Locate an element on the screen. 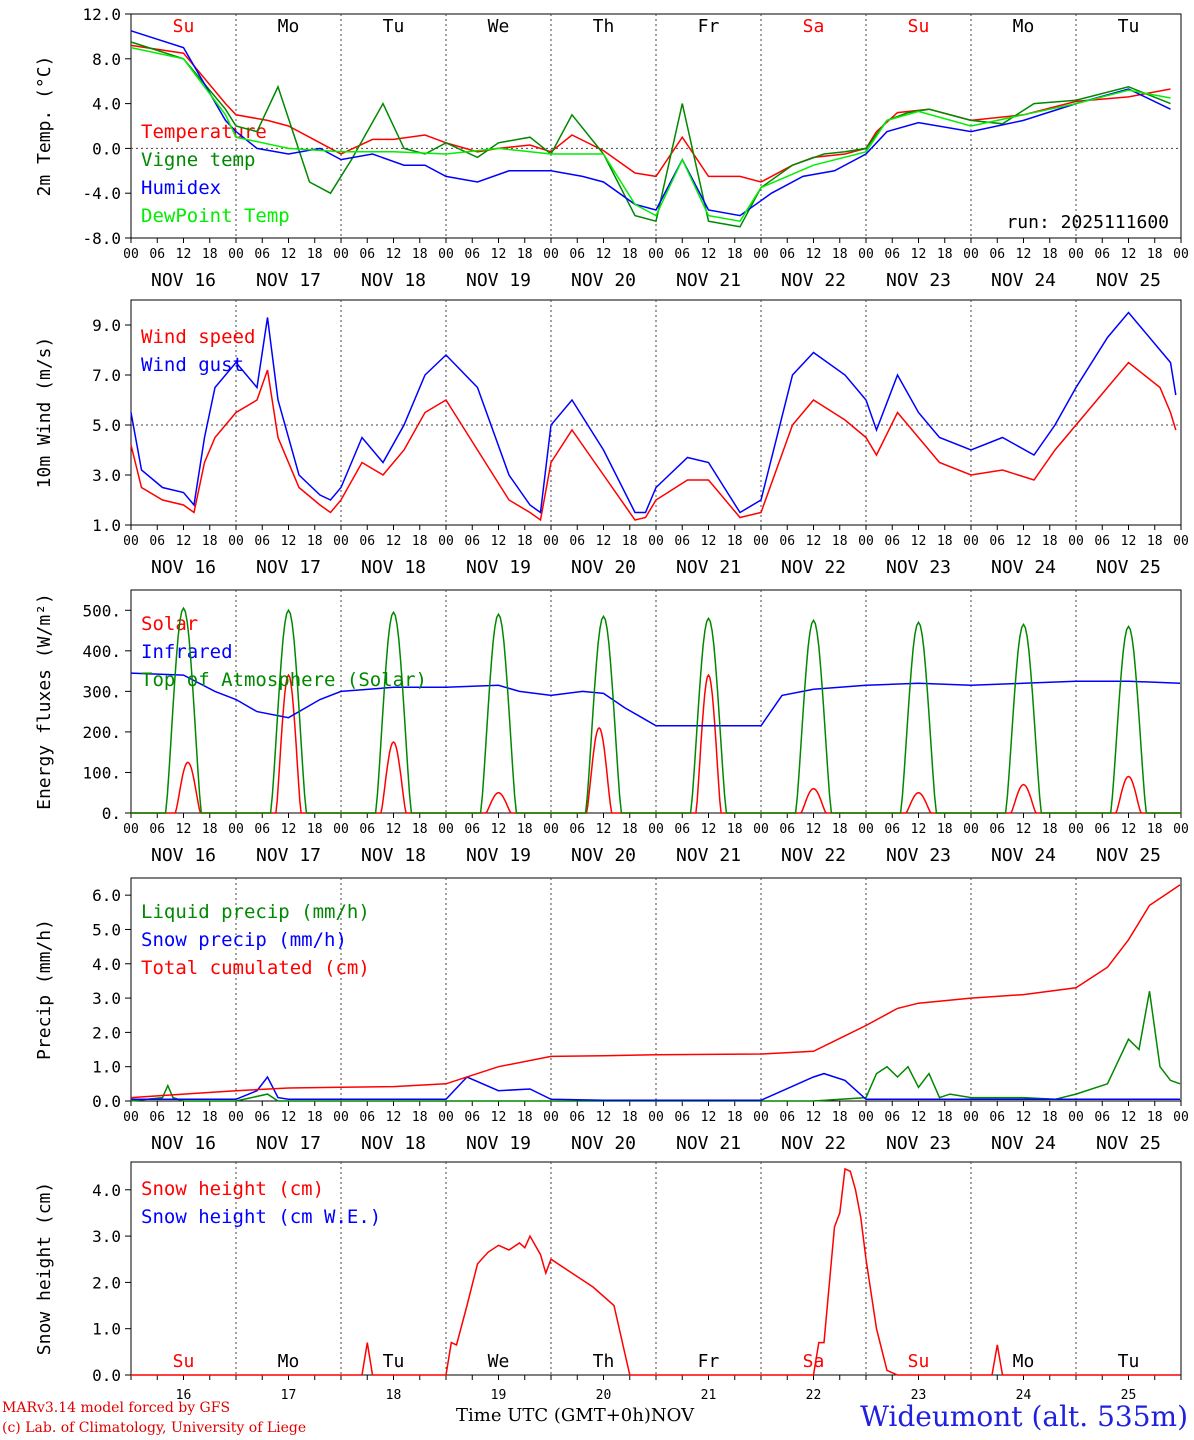 This screenshot has width=1194, height=1440. y-tick-label: -4.0 is located at coordinates (101, 193).